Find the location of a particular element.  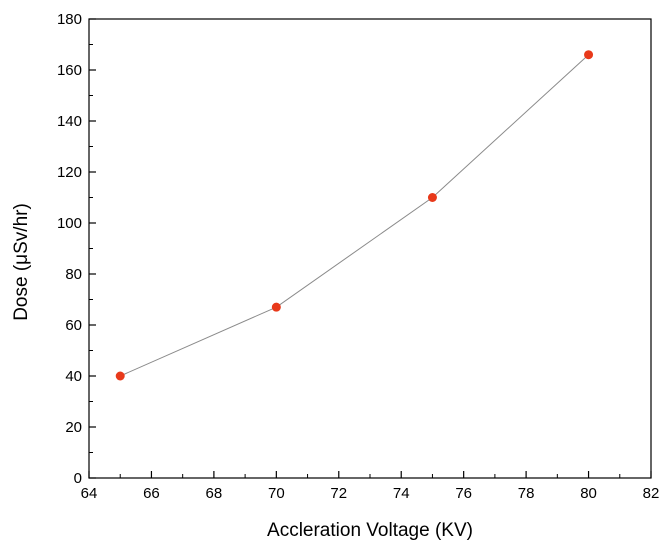

y-axis-title: Dose (μSv/hr) is located at coordinates (21, 262).